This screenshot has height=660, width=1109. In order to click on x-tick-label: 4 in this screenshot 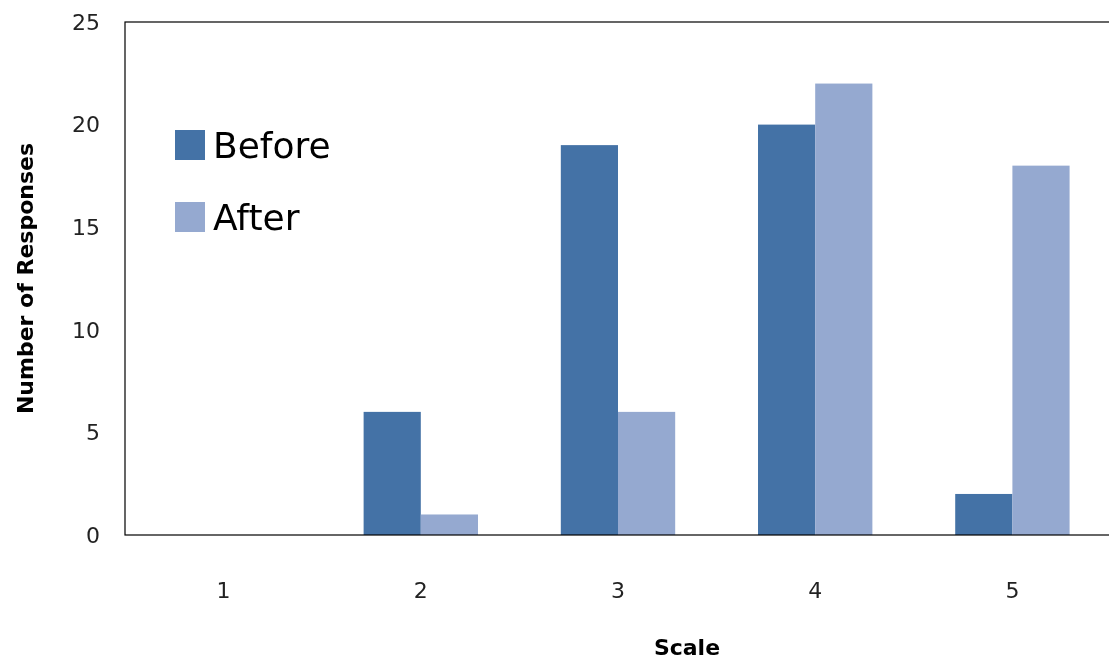, I will do `click(815, 590)`.